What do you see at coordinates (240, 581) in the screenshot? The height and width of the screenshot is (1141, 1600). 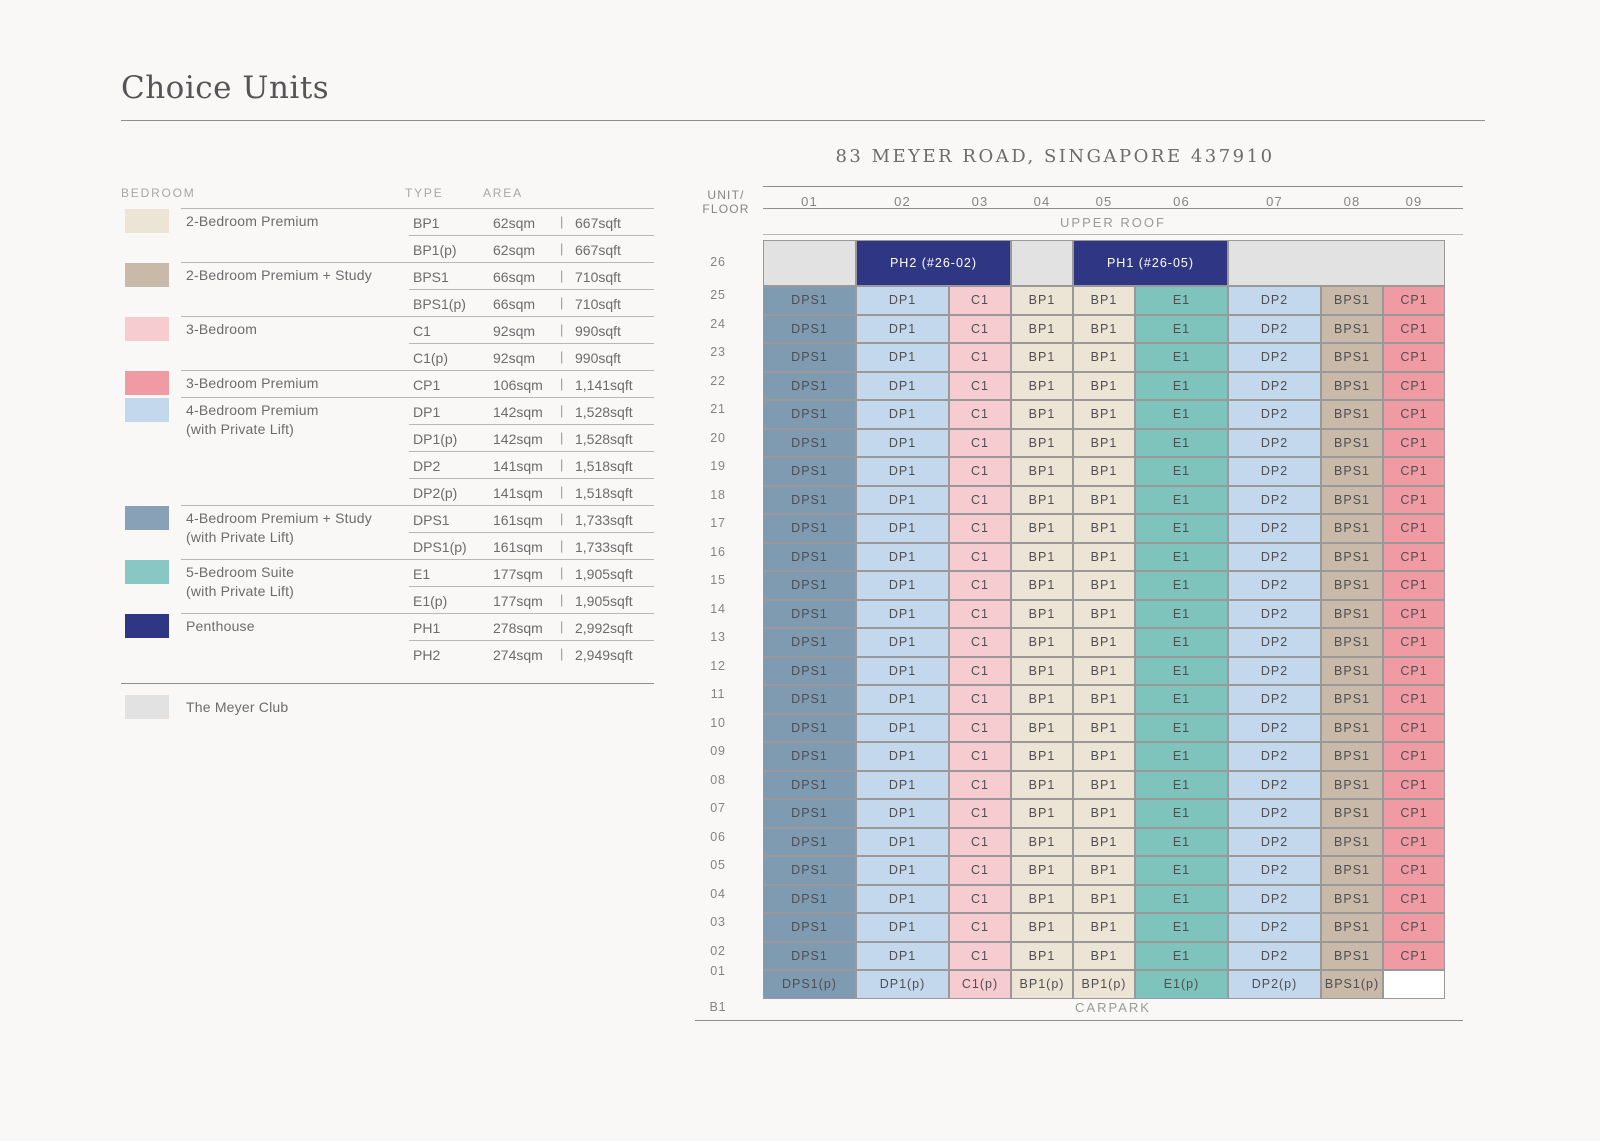 I see `legend-bedroom-type: 5-Bedroom Suite (with Private Lift)` at bounding box center [240, 581].